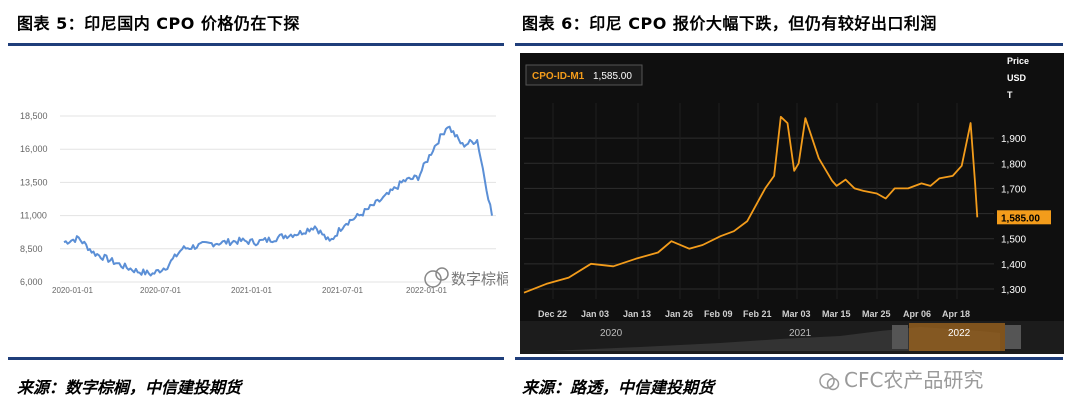  Describe the element at coordinates (729, 23) in the screenshot. I see `chart6-title: 图表 6：印尼 CPO 报价大幅下跌，但仍有较好出口利润` at that location.